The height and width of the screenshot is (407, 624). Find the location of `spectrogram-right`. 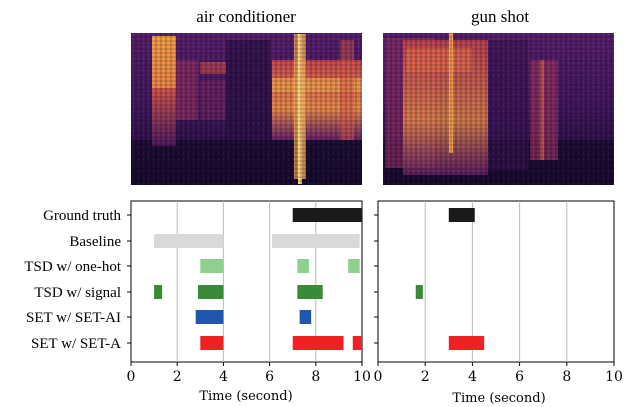

spectrogram-right is located at coordinates (498, 109).